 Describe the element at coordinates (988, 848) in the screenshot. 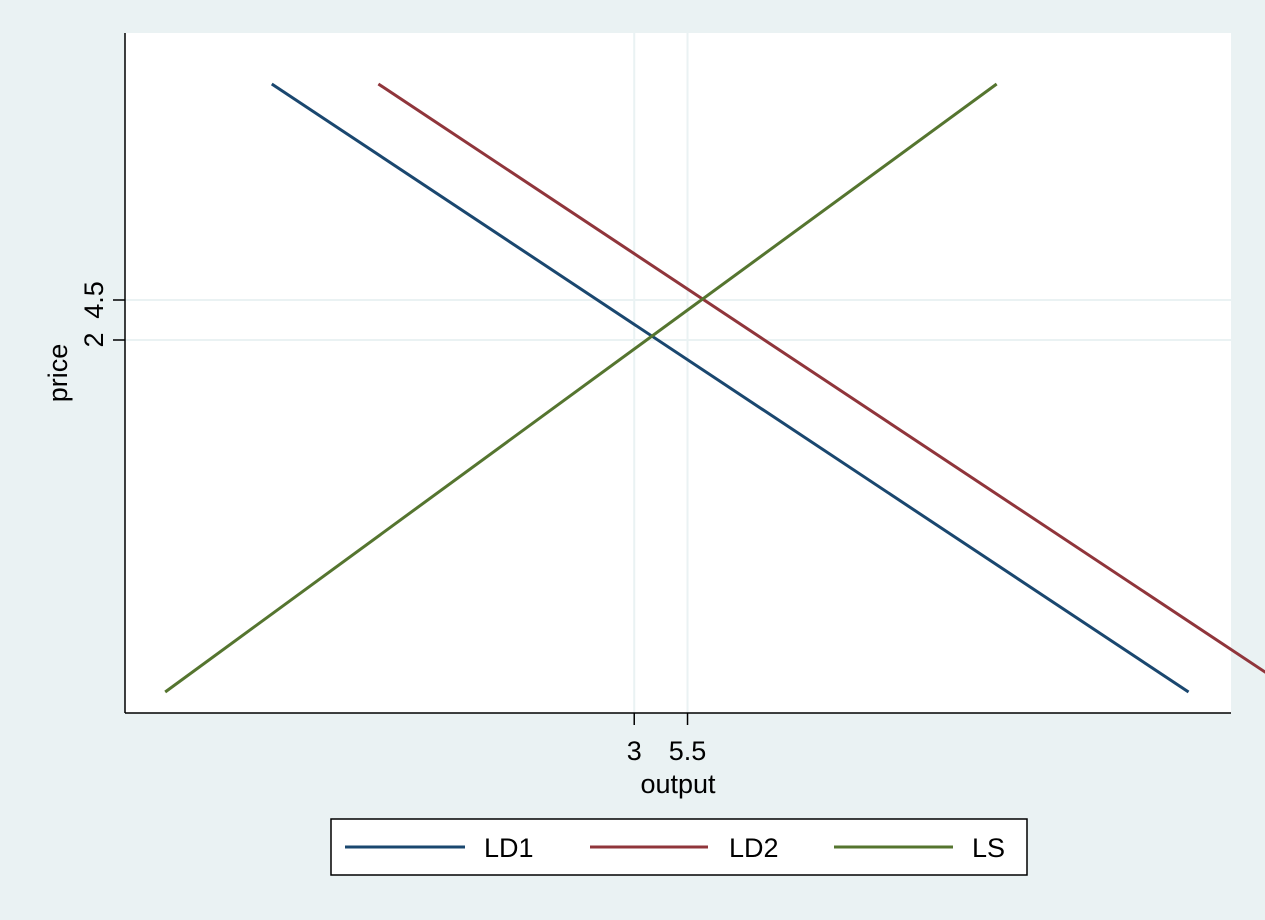

I see `legend-label-ls: LS` at that location.